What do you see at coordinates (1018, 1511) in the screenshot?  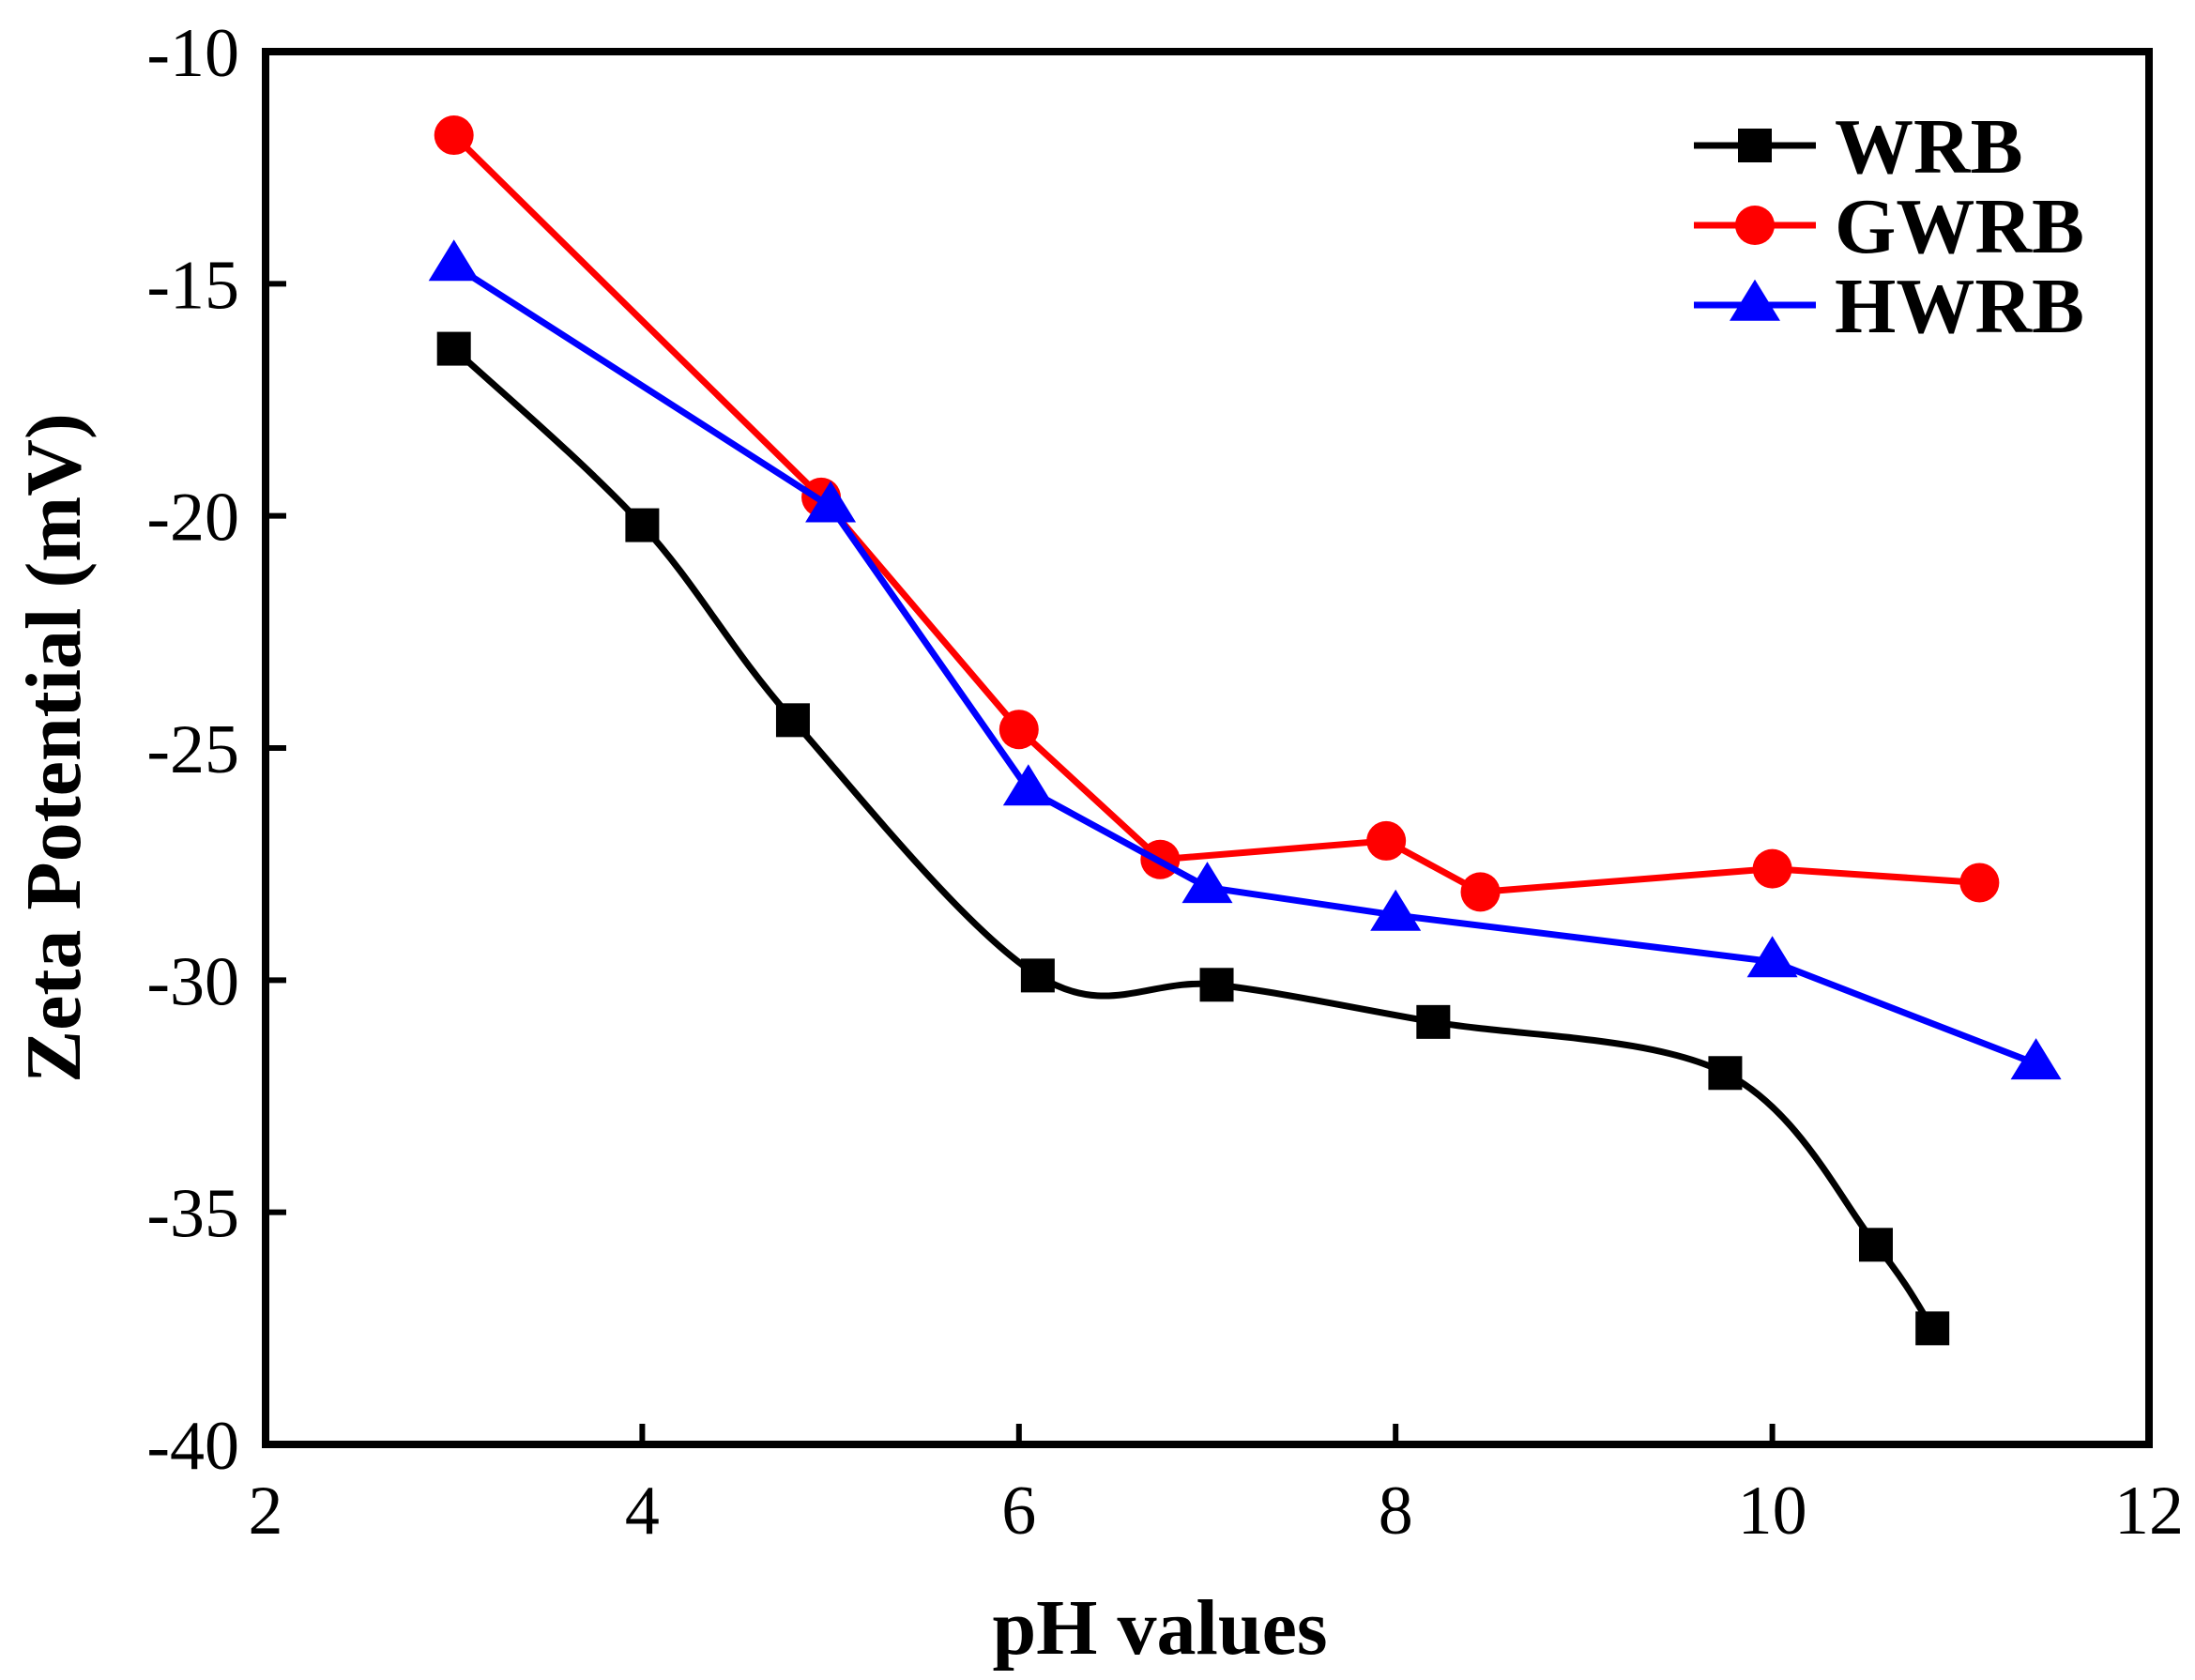 I see `x-tick-label: 6` at bounding box center [1018, 1511].